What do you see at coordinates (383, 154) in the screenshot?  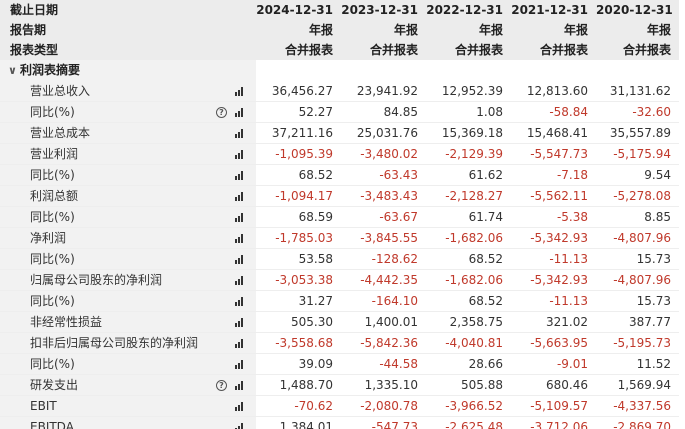 I see `value-cell: -3,480.02` at bounding box center [383, 154].